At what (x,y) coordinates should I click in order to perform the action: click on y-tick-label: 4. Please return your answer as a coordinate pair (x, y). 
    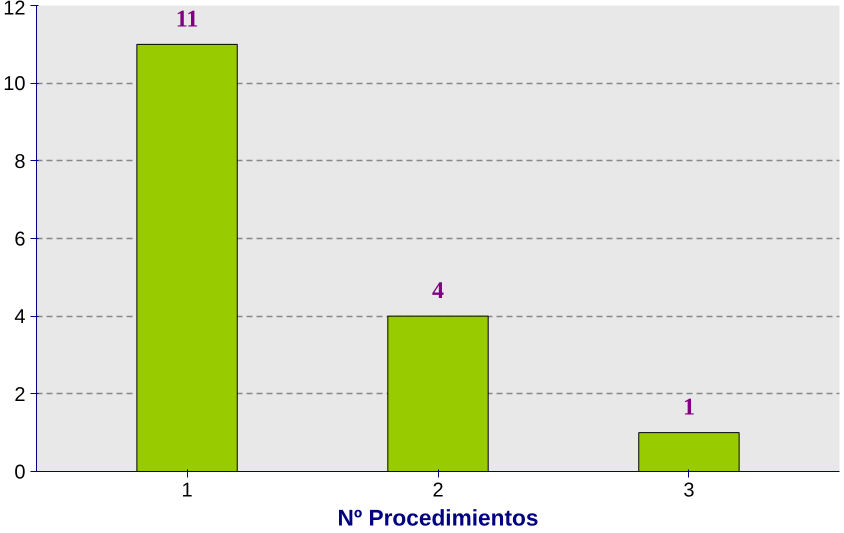
    Looking at the image, I should click on (20, 317).